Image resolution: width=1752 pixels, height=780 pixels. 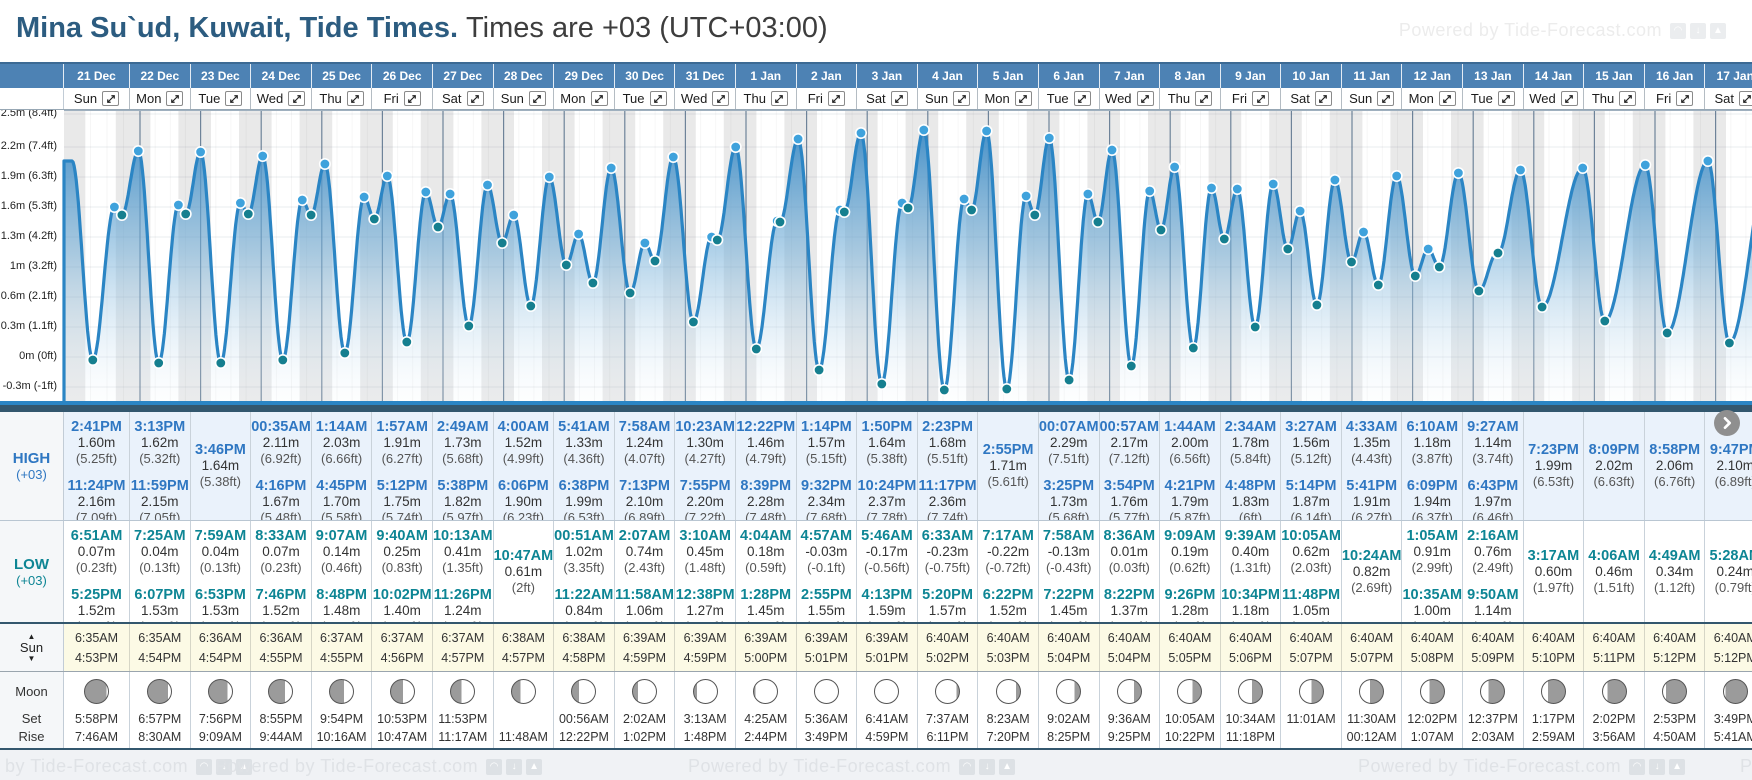 What do you see at coordinates (1008, 658) in the screenshot?
I see `sunset-time: 5:03PM` at bounding box center [1008, 658].